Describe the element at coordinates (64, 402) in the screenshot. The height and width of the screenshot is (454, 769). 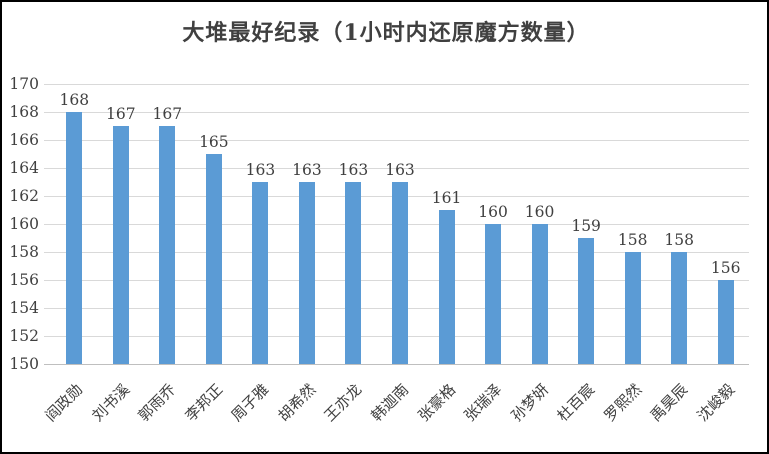
I see `x-category-label-text: 阎政勋` at that location.